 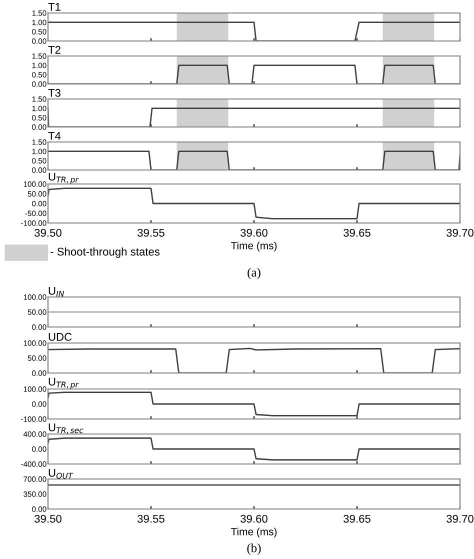 I want to click on chart-title: U$_{IN}$, so click(x=56, y=291).